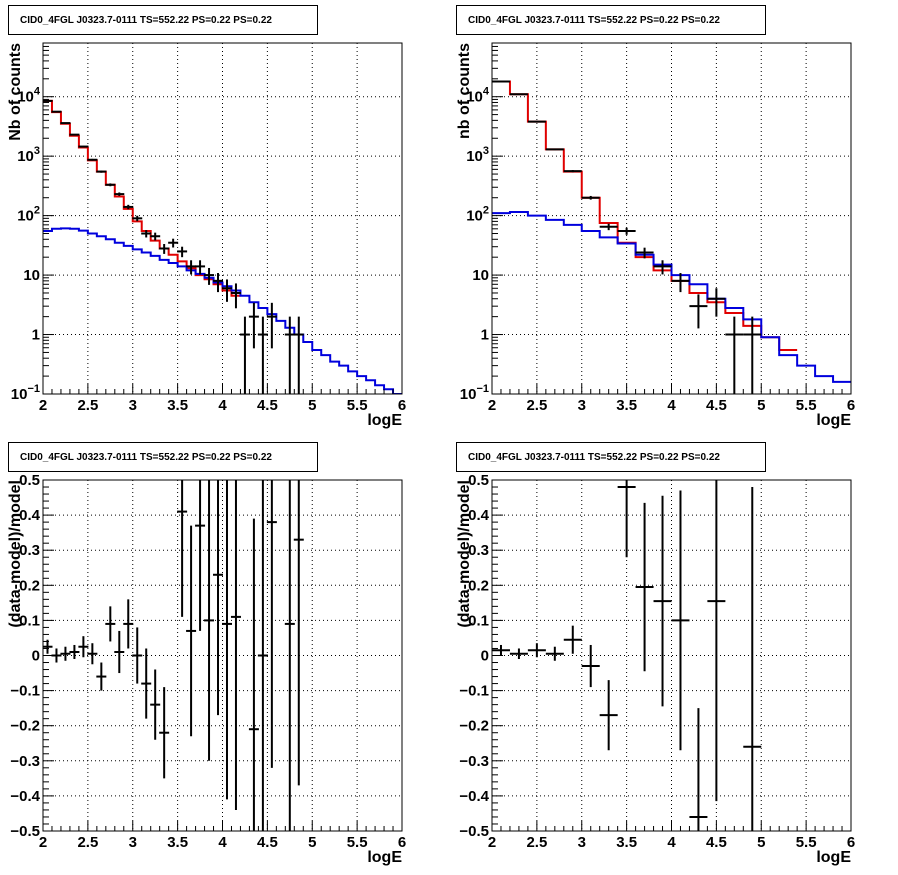 The width and height of the screenshot is (898, 875). I want to click on y-axis-label: Nb of counts, so click(15, 92).